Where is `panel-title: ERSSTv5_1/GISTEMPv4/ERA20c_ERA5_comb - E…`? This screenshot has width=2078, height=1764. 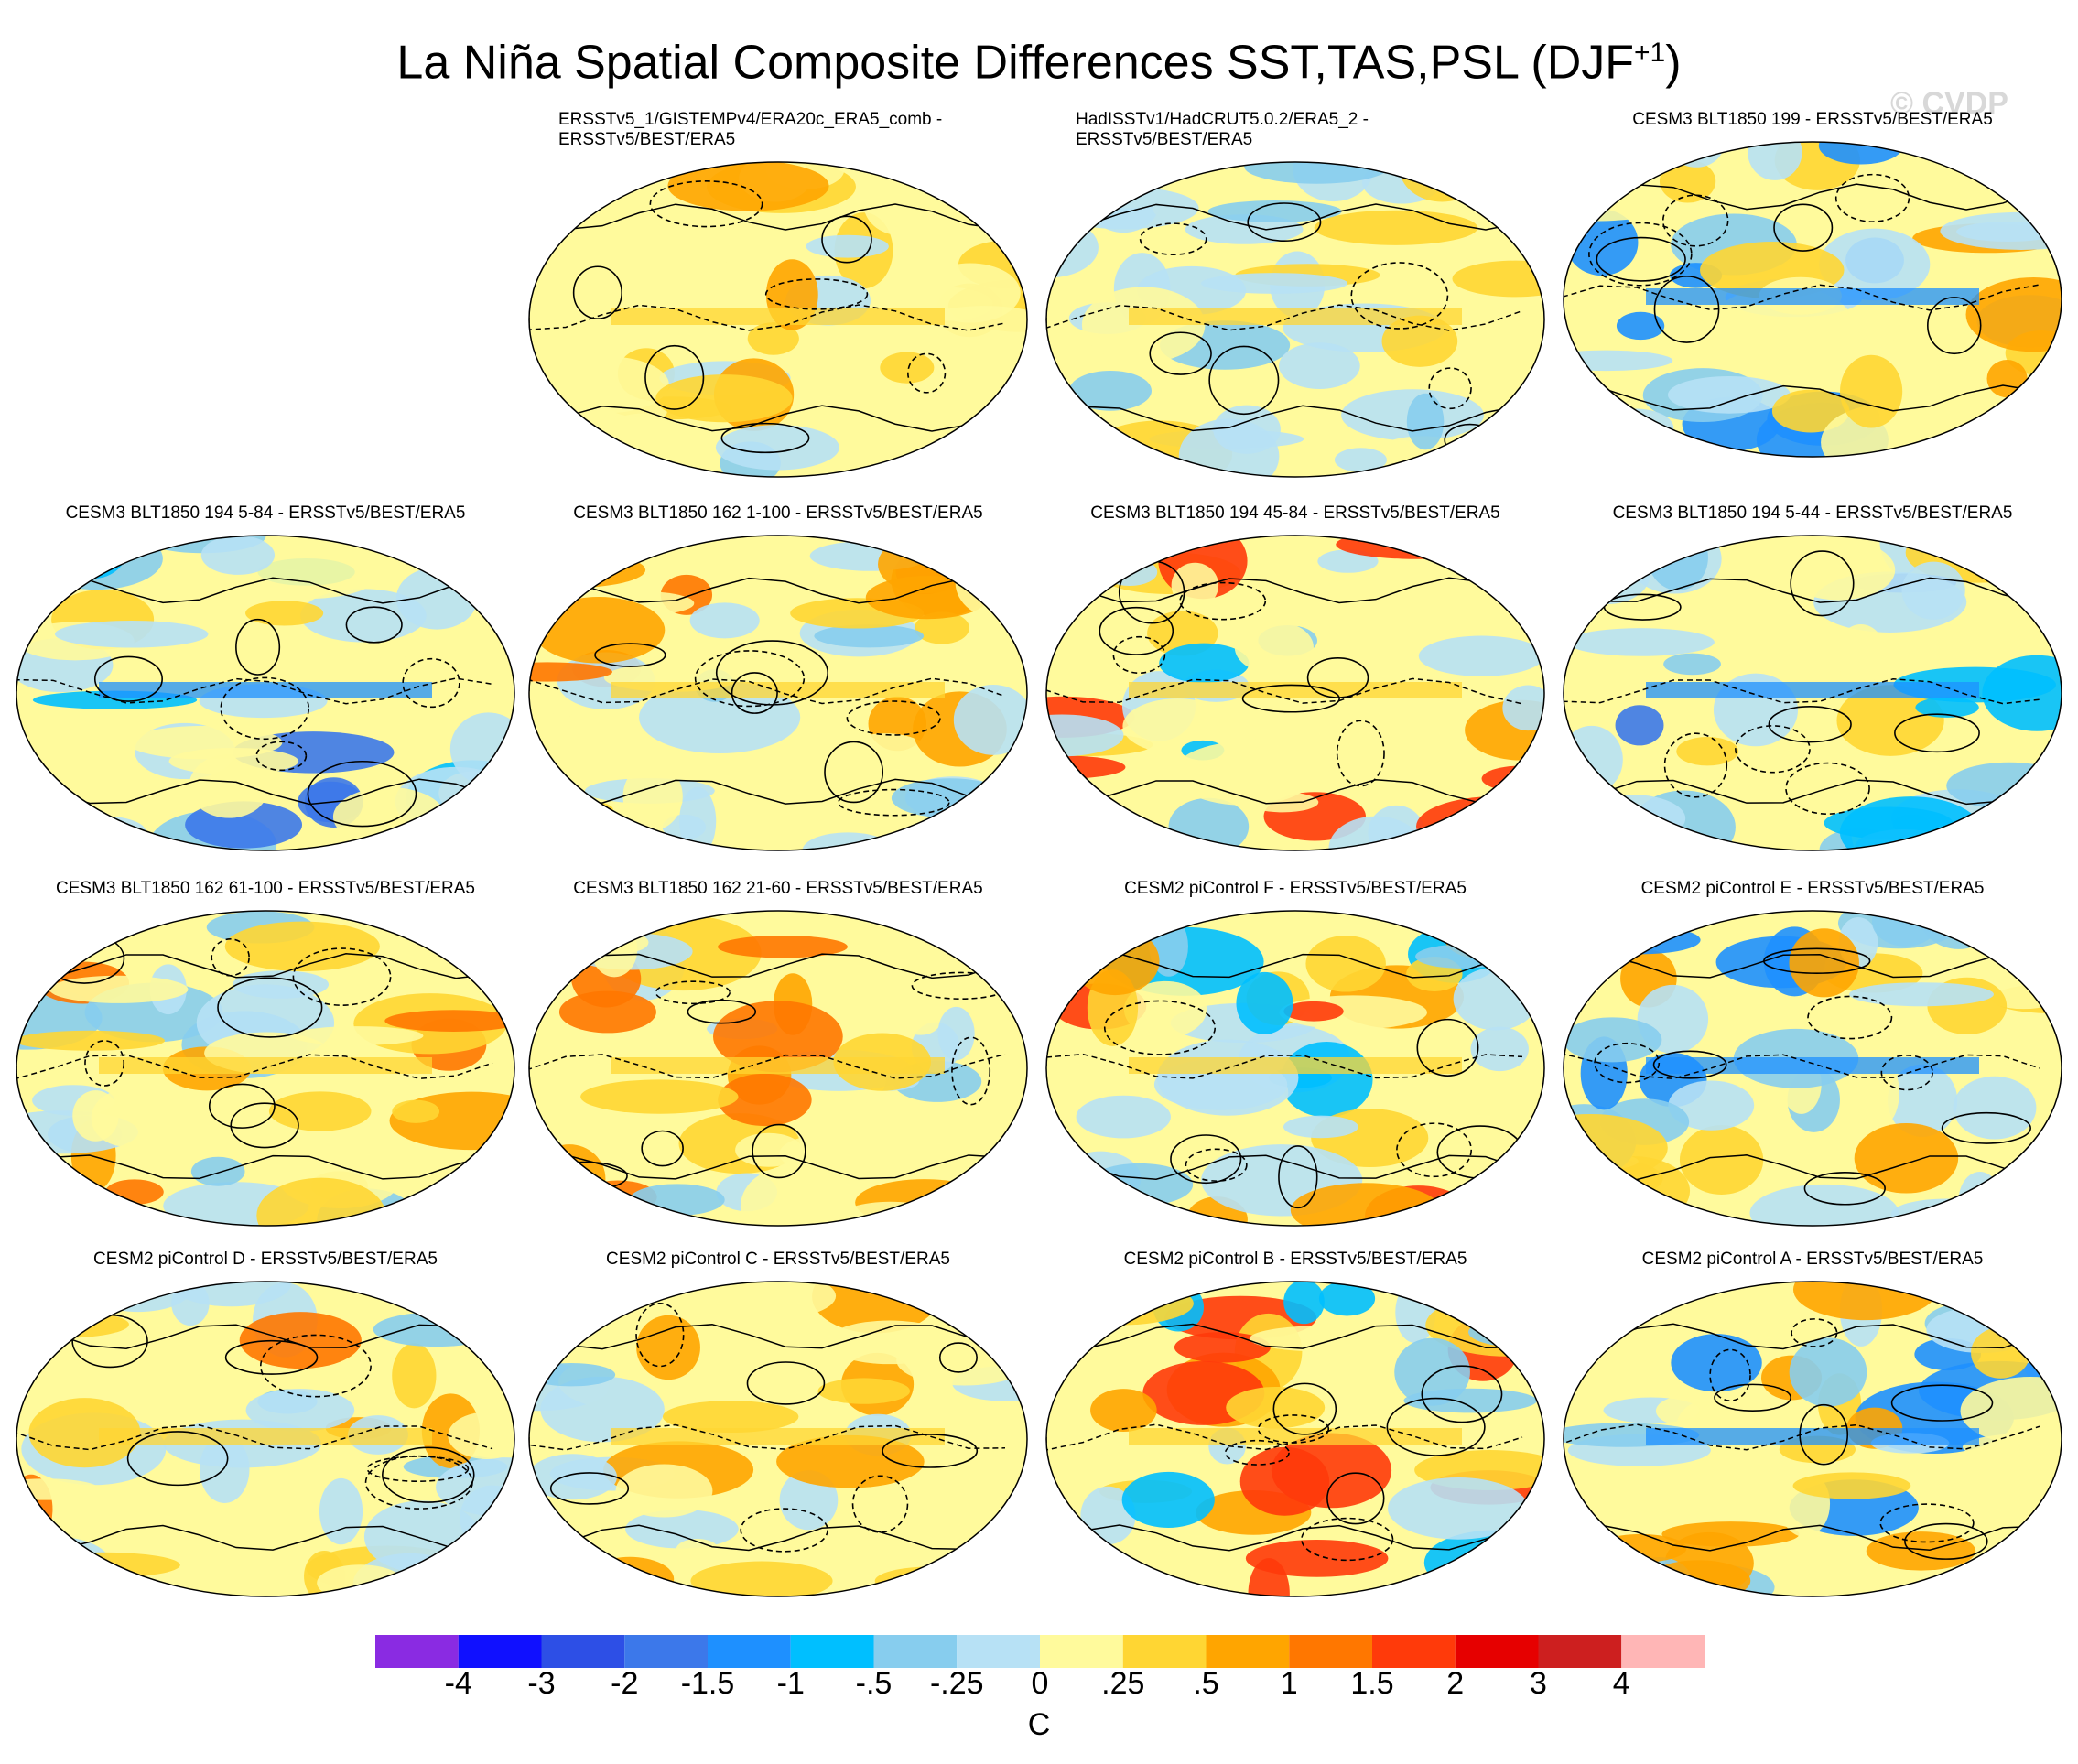
panel-title: ERSSTv5_1/GISTEMPv4/ERA20c_ERA5_comb - E… is located at coordinates (751, 129).